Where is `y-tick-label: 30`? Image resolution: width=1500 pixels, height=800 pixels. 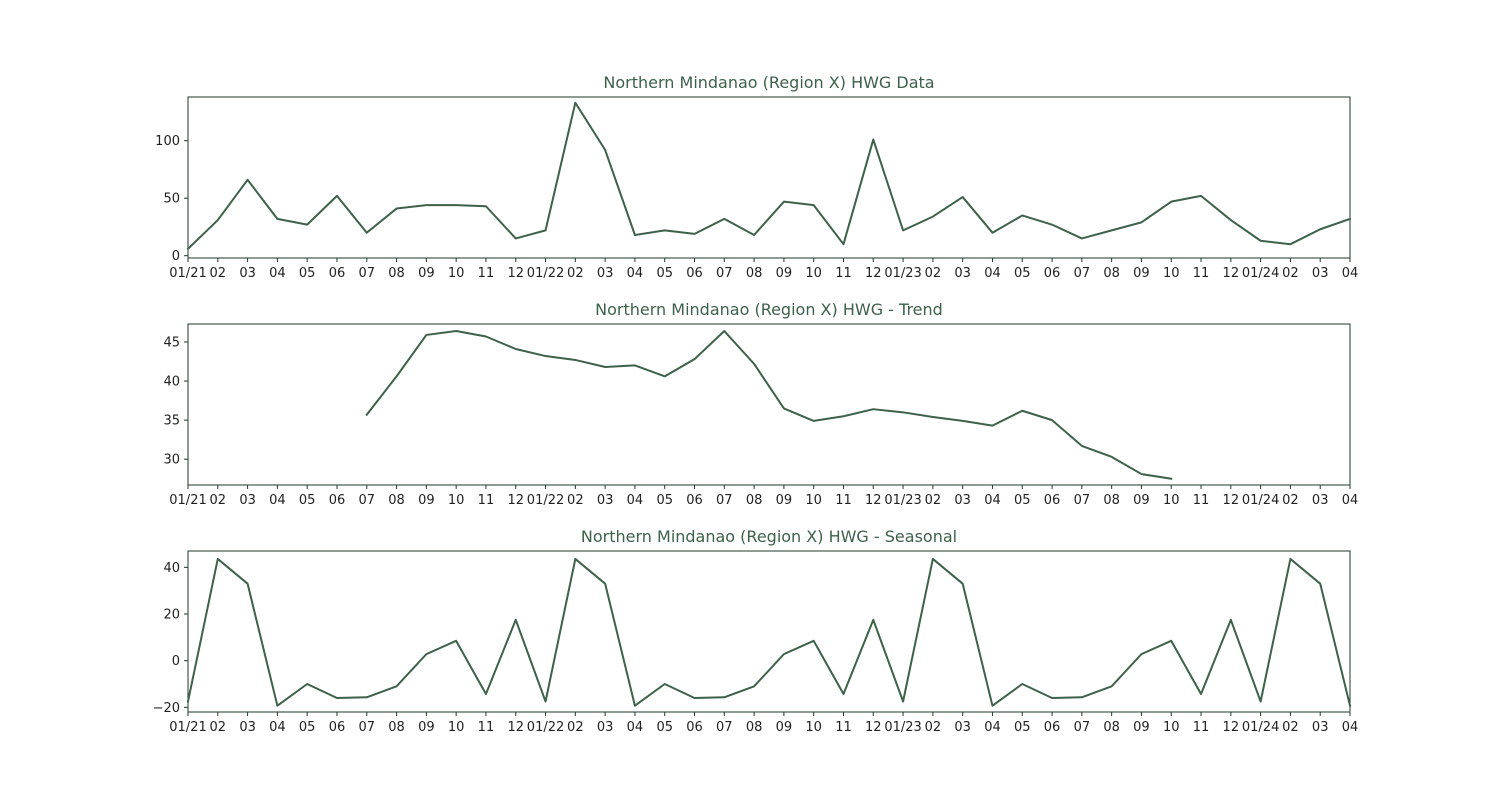
y-tick-label: 30 is located at coordinates (171, 460).